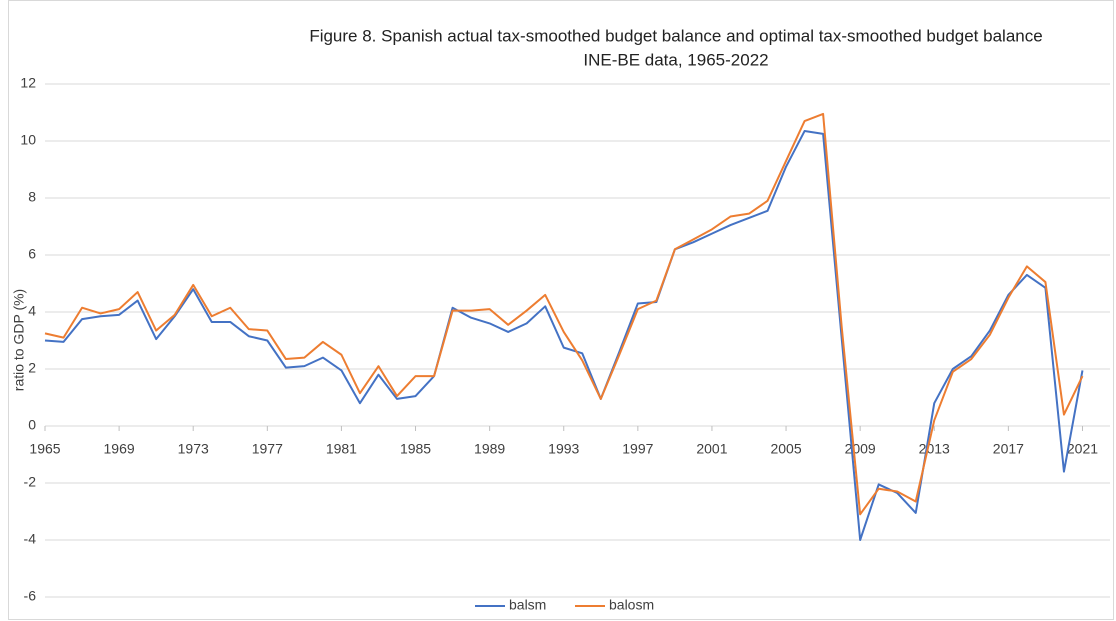  What do you see at coordinates (267, 449) in the screenshot?
I see `x-tick-label: 1977` at bounding box center [267, 449].